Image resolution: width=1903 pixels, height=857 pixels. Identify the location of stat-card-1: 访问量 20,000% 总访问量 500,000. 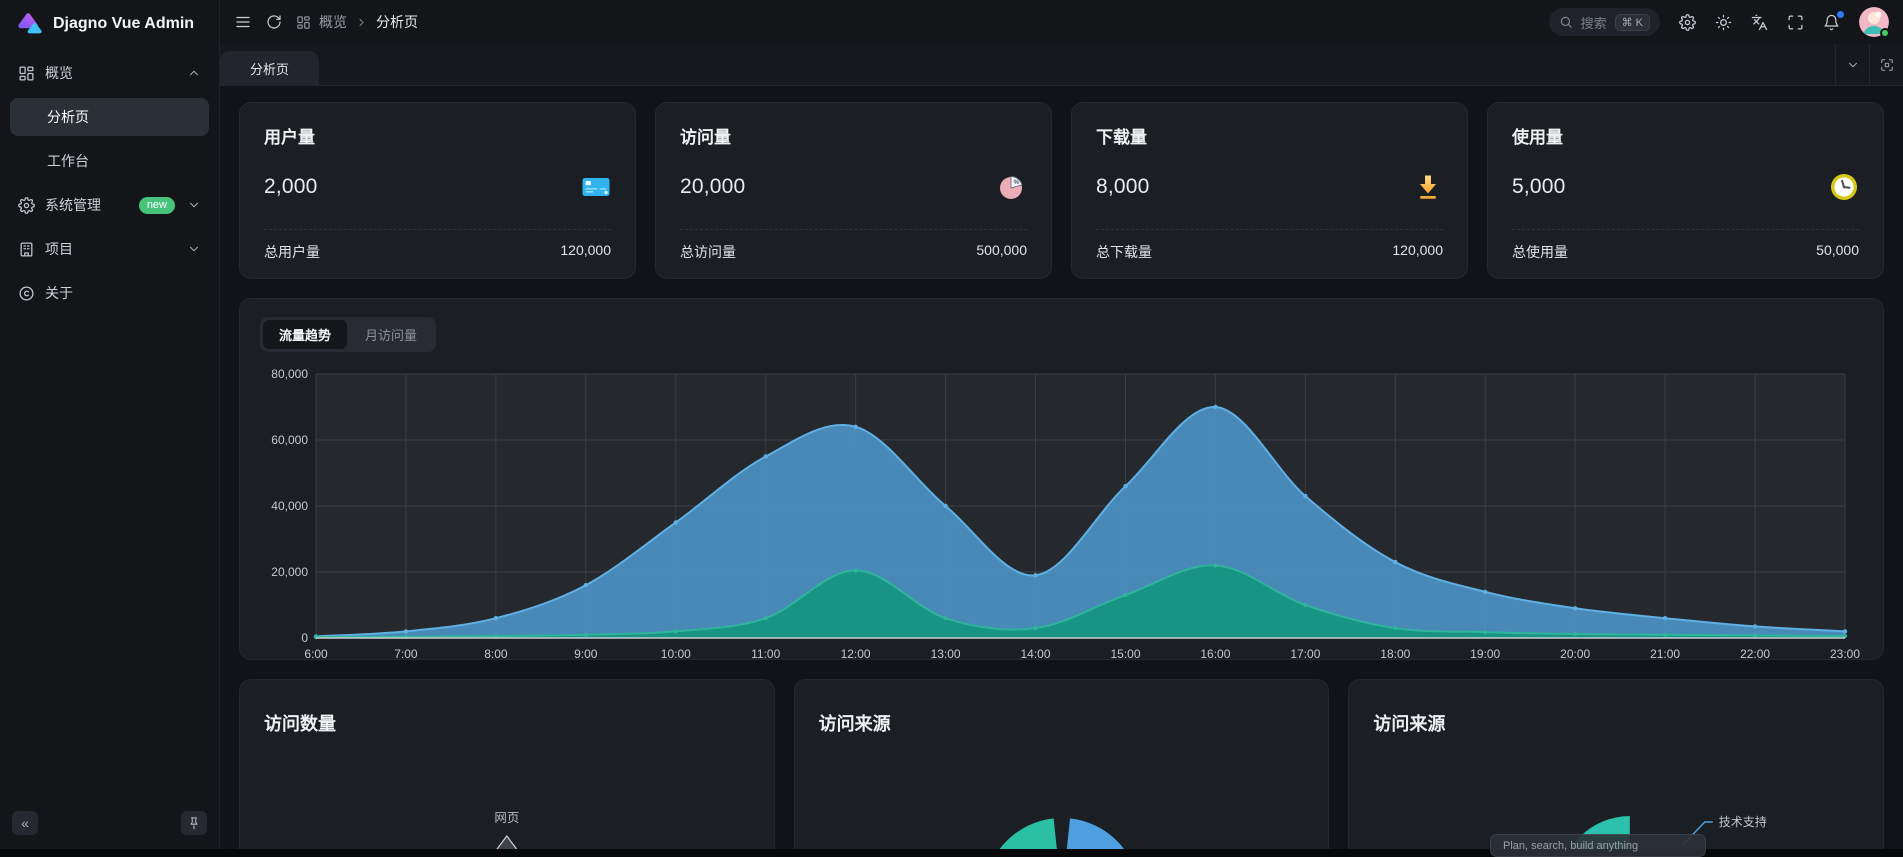
(853, 190).